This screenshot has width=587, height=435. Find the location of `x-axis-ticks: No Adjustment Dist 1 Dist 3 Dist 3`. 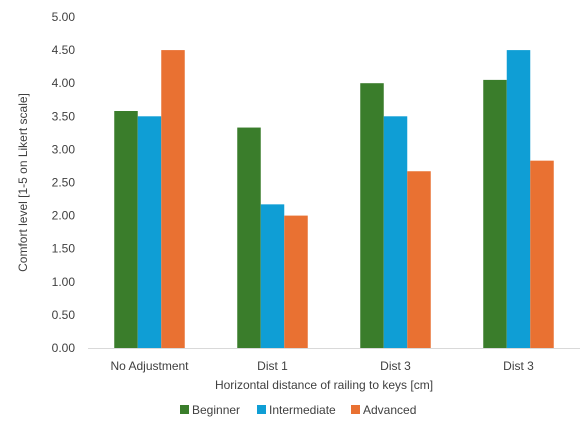

x-axis-ticks: No Adjustment Dist 1 Dist 3 Dist 3 is located at coordinates (322, 366).